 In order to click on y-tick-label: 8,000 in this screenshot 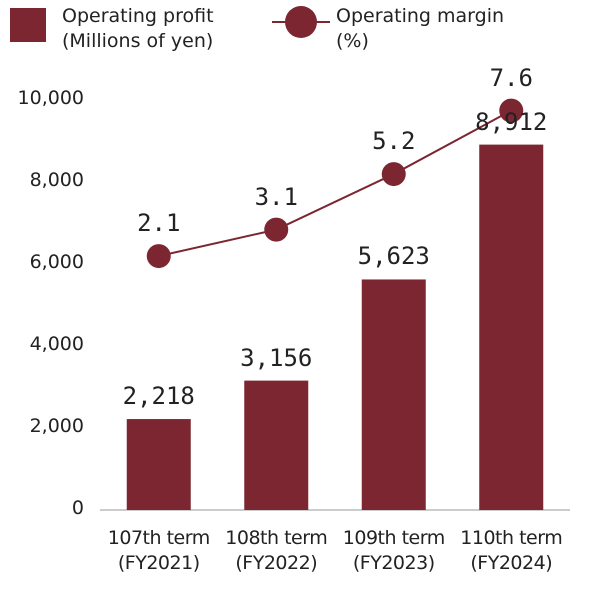, I will do `click(56, 180)`.